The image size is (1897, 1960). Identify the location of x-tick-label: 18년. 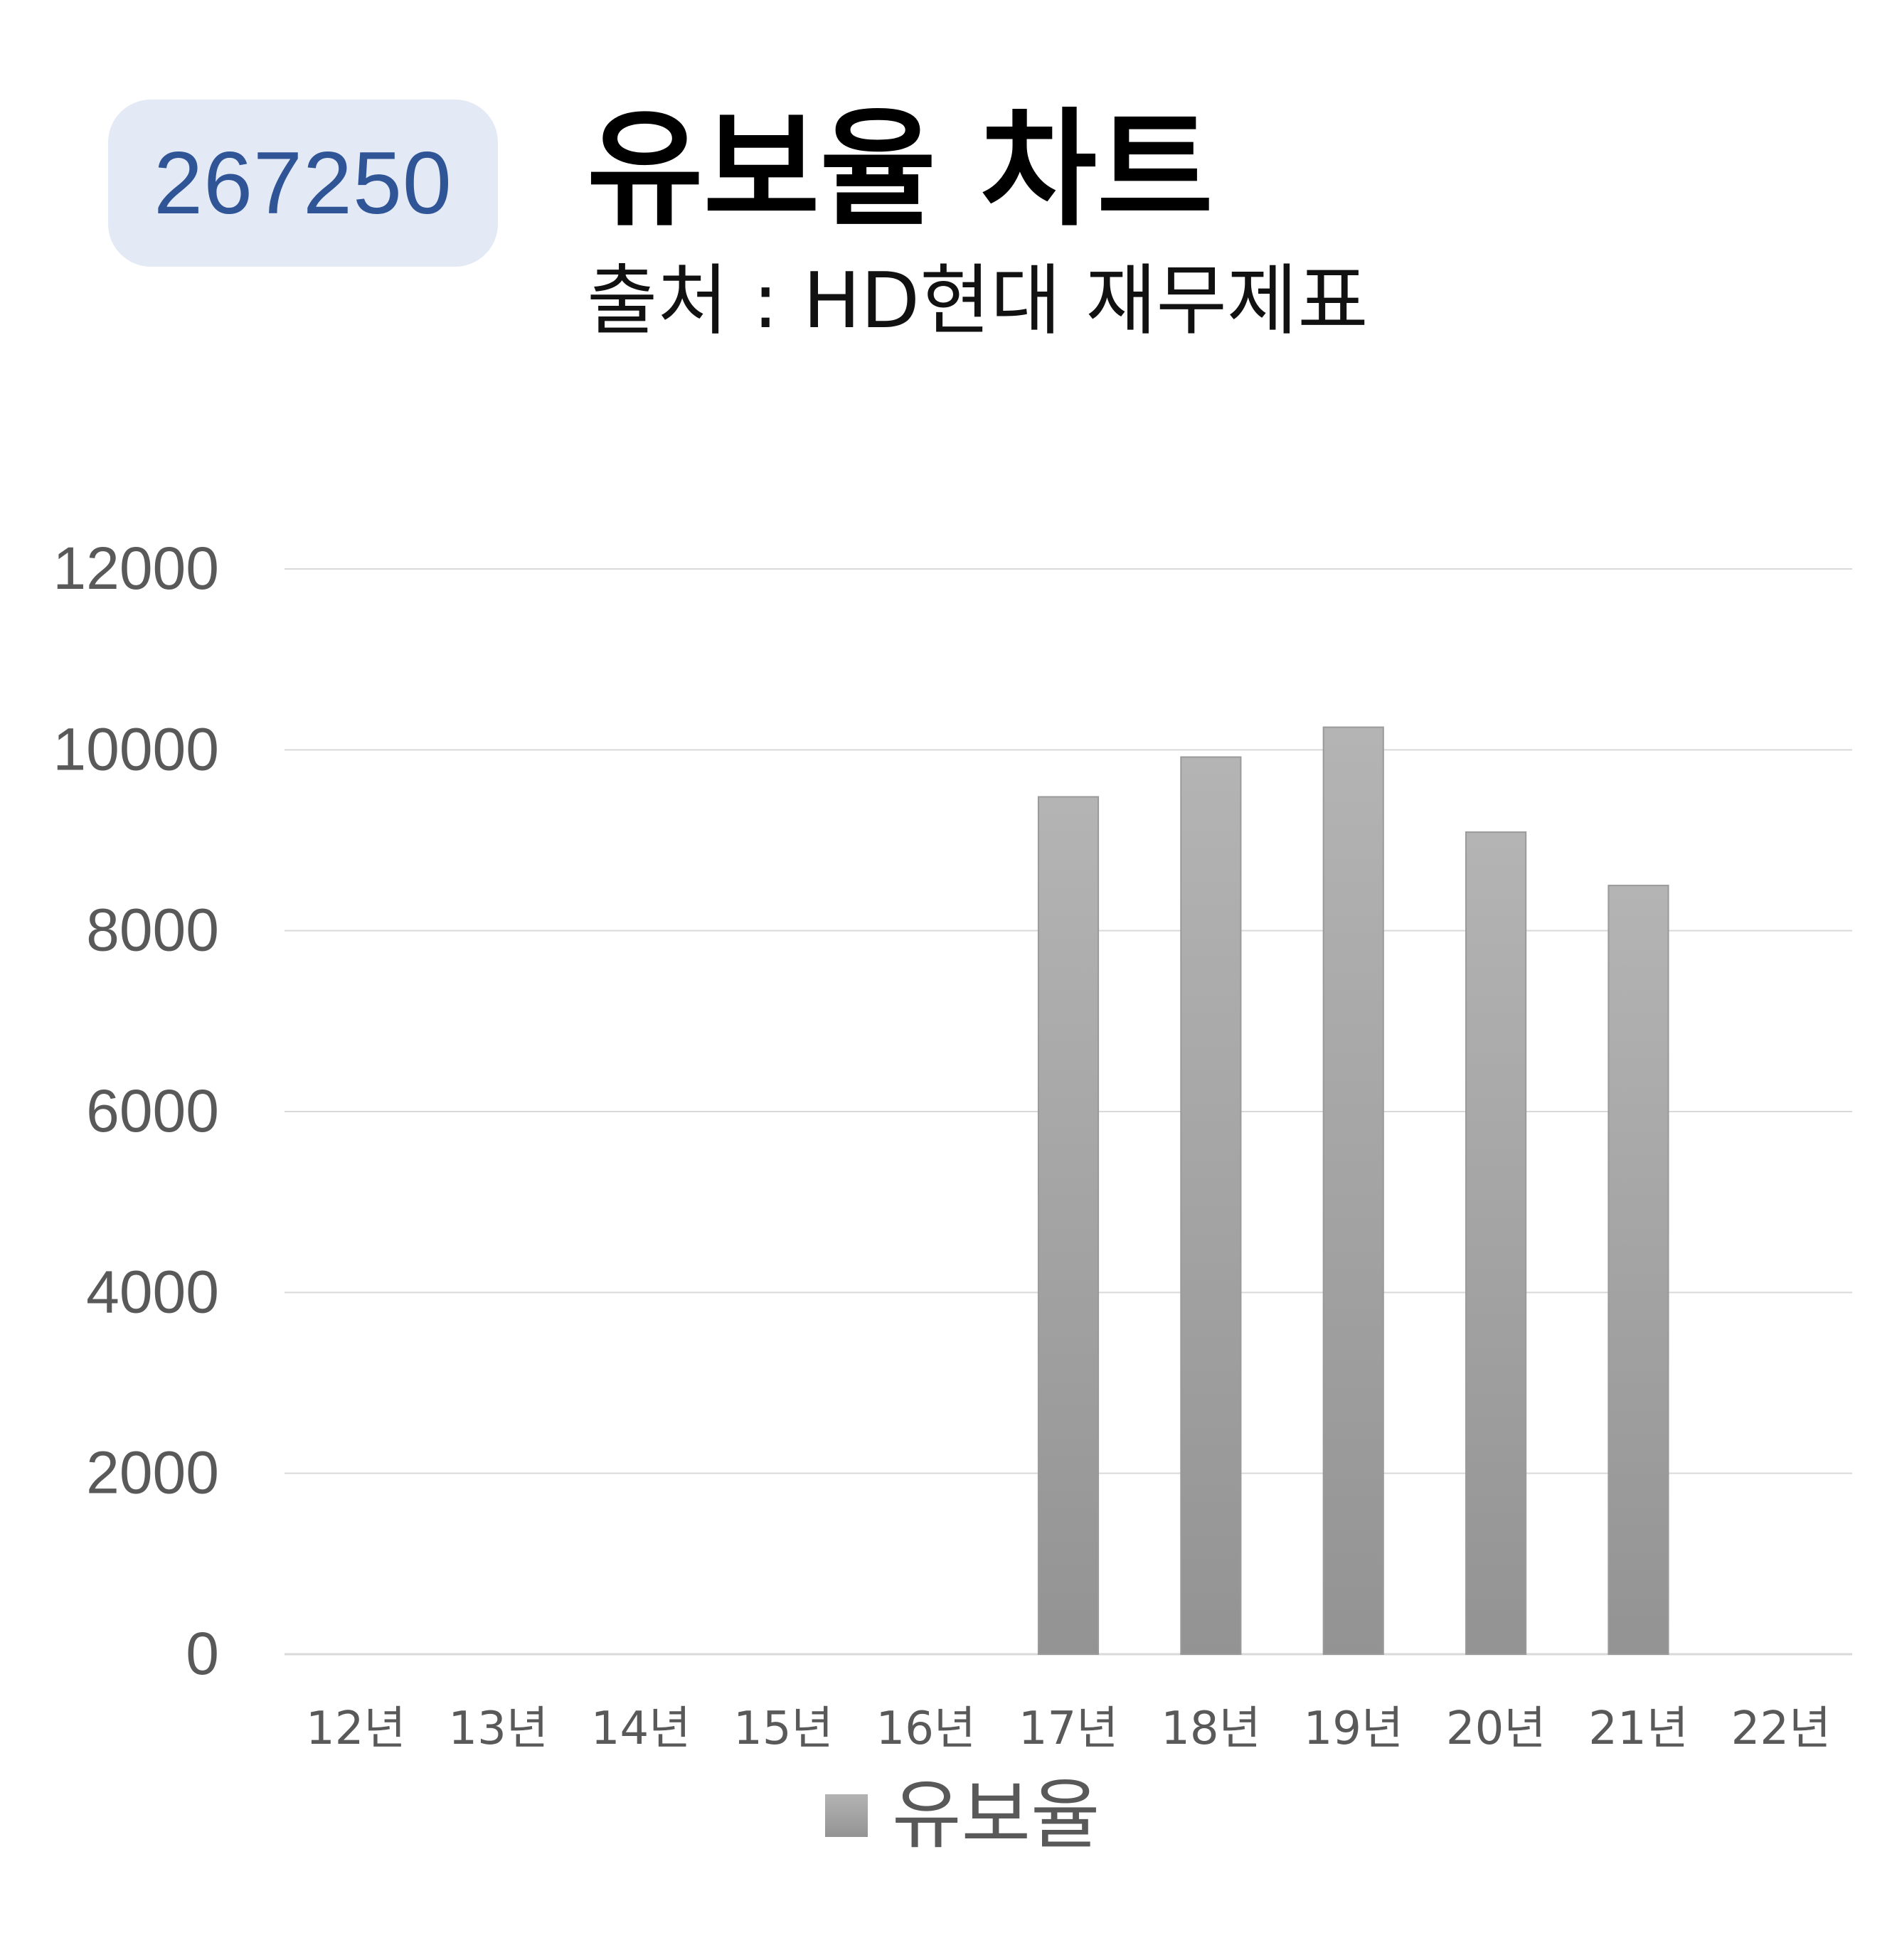
(1210, 1729).